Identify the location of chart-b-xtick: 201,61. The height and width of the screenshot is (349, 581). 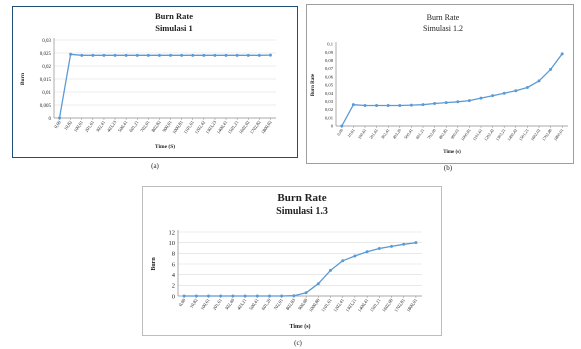
(374, 134).